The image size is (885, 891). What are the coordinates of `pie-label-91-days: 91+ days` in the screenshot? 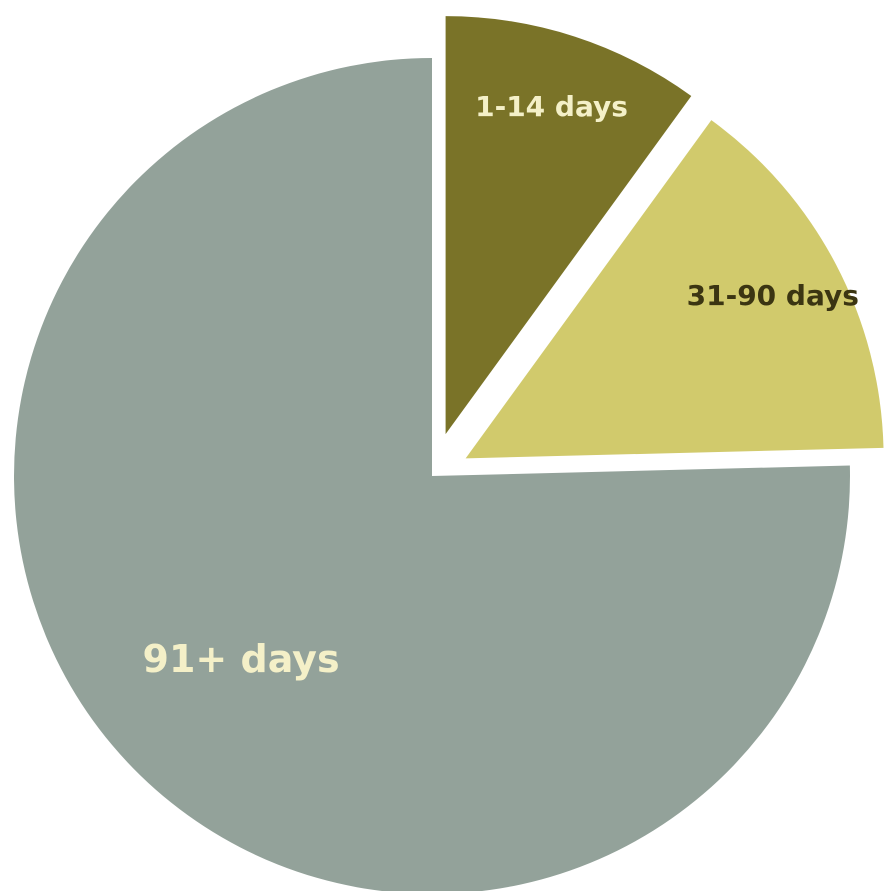 It's located at (241, 659).